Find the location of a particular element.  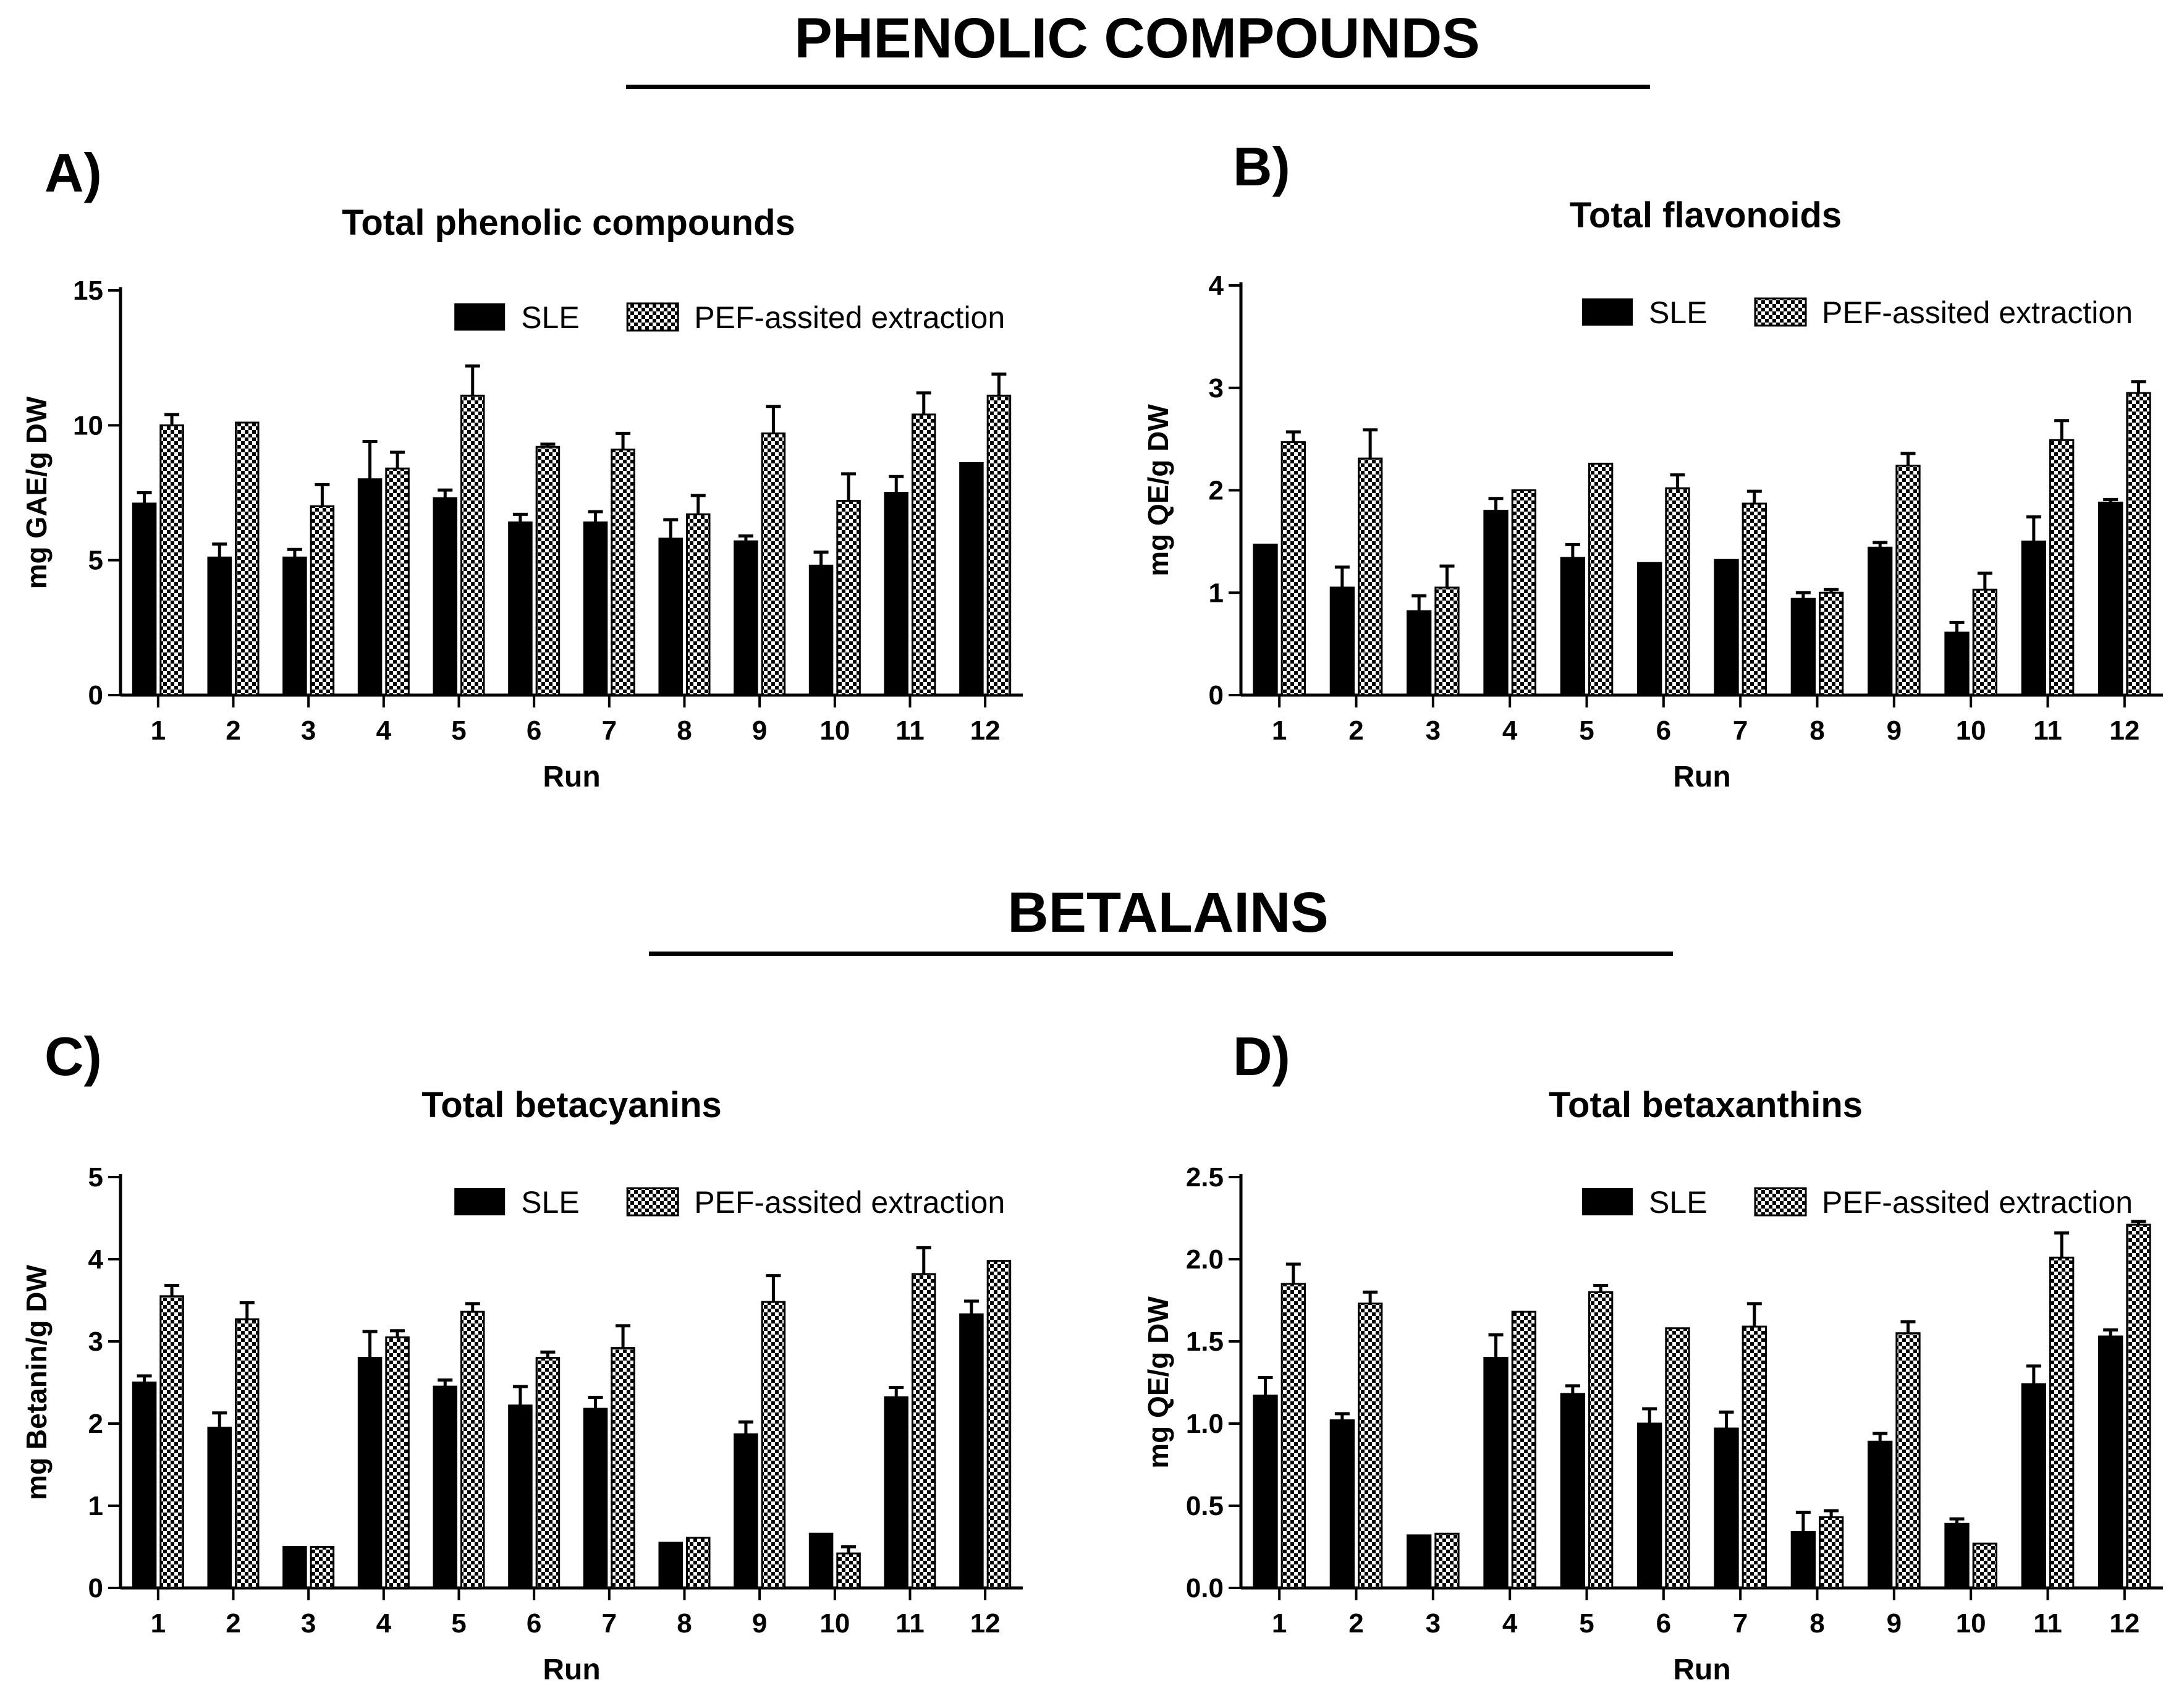

section-title-phenolic: PHENOLIC COMPOUNDS is located at coordinates (1137, 38).